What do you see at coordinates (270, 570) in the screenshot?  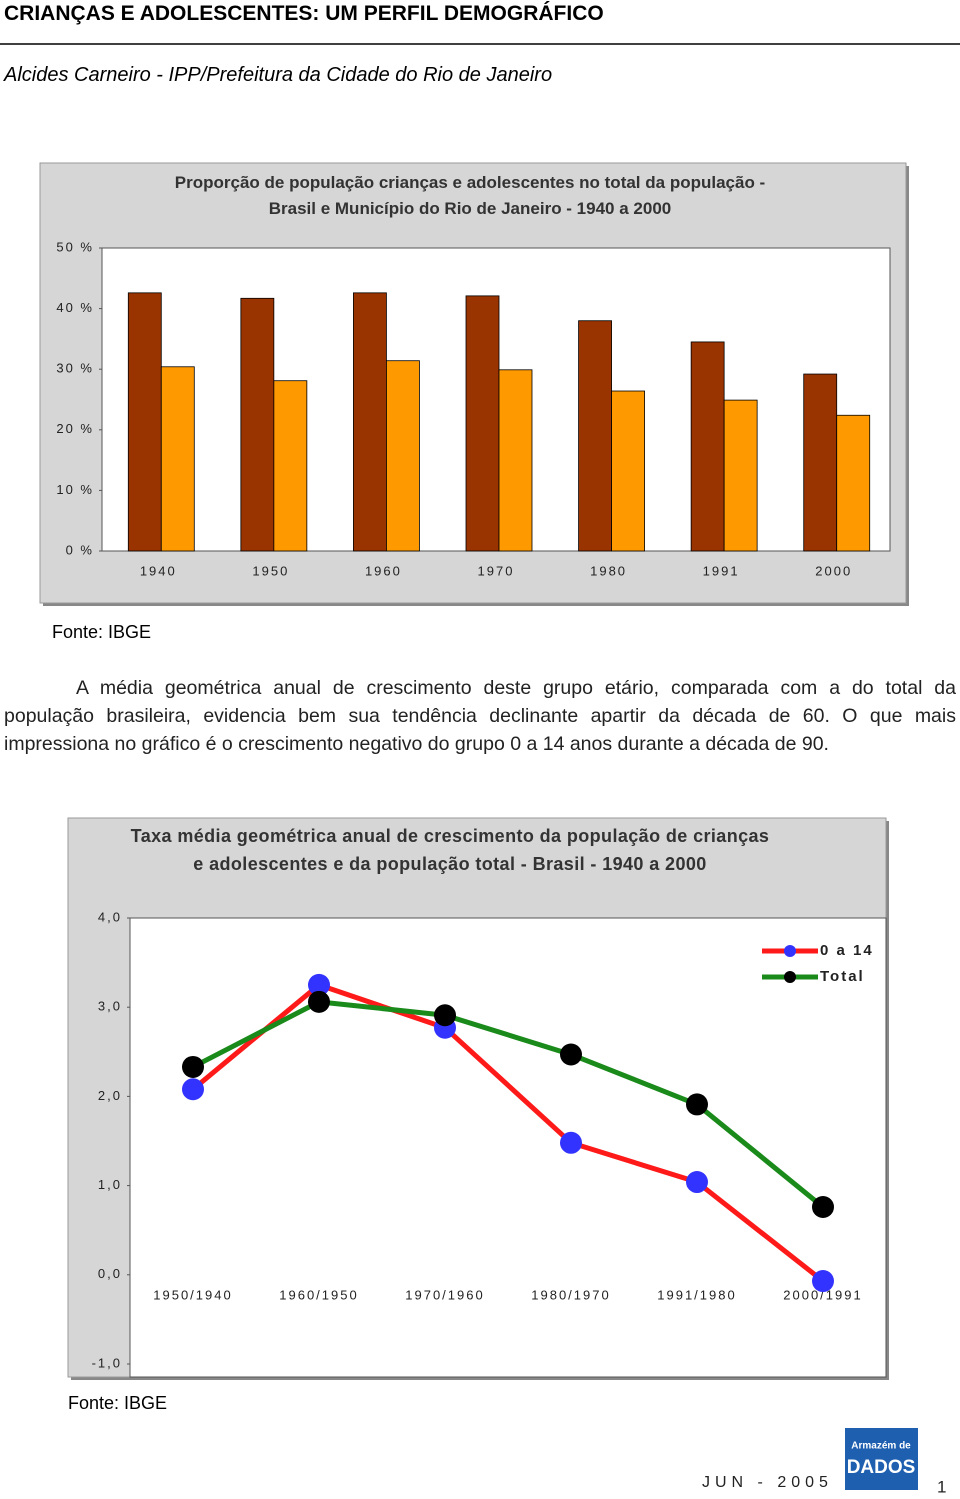 I see `x-tick-label: 1950` at bounding box center [270, 570].